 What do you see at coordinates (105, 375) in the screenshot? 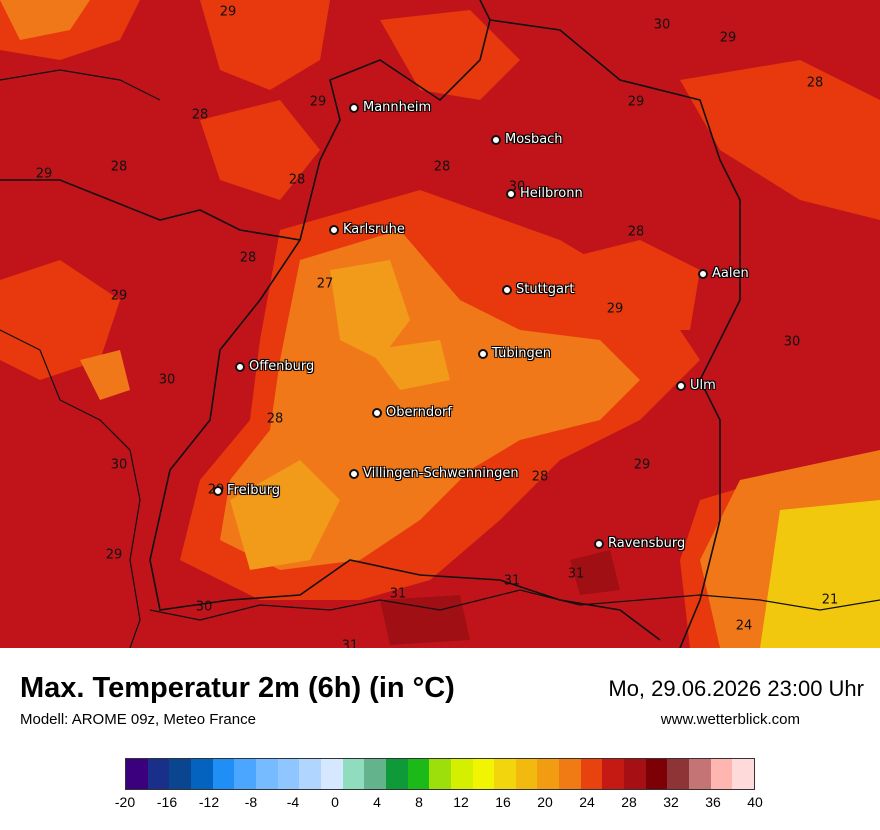
I see `region-orange-offenburg` at bounding box center [105, 375].